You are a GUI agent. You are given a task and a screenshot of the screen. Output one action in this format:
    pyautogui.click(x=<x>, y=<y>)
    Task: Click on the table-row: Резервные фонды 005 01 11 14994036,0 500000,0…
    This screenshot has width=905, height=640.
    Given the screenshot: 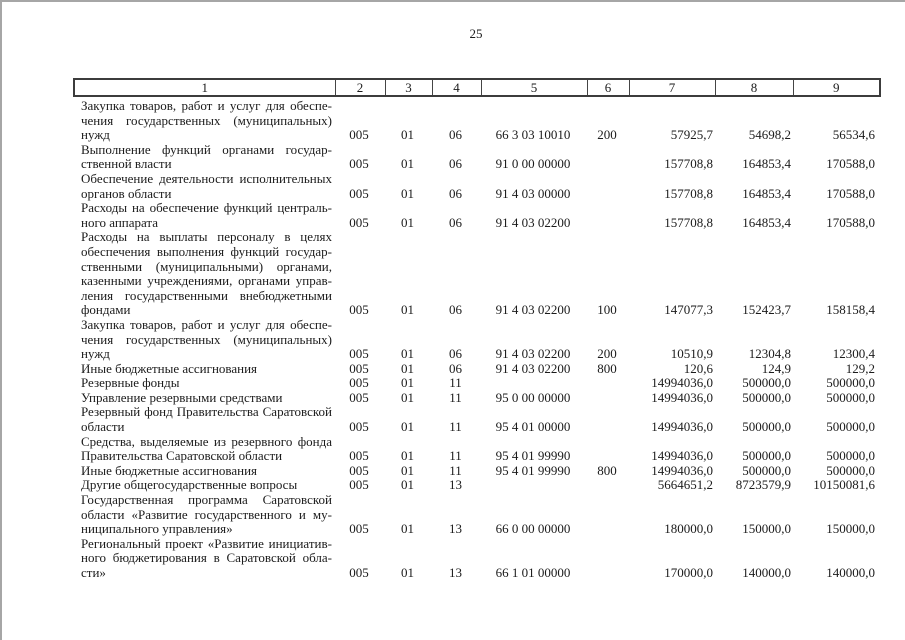 What is the action you would take?
    pyautogui.click(x=476, y=383)
    